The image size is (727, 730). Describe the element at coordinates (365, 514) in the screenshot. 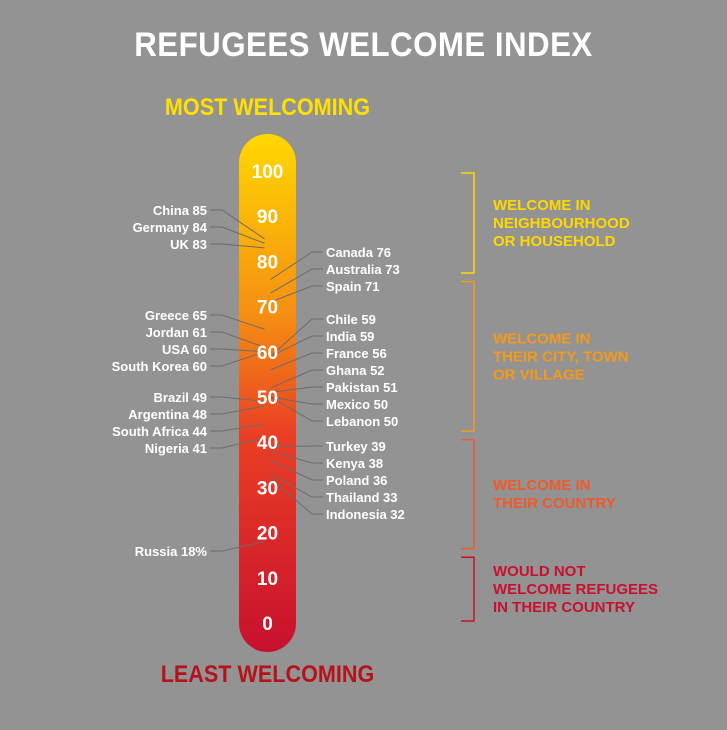

I see `country-label-right: Indonesia 32` at that location.